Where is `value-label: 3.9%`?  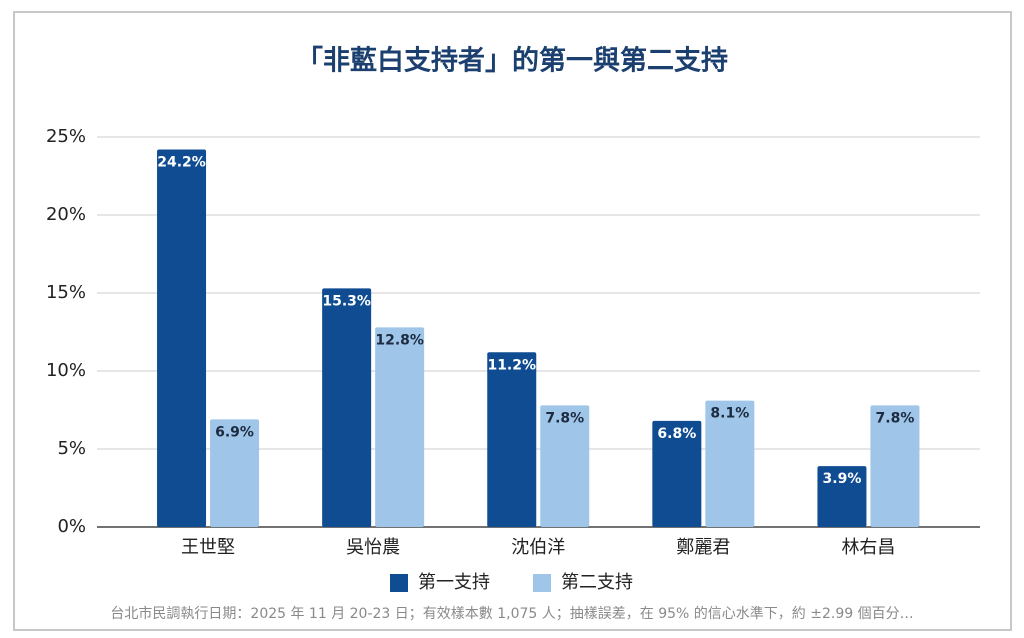 value-label: 3.9% is located at coordinates (842, 479).